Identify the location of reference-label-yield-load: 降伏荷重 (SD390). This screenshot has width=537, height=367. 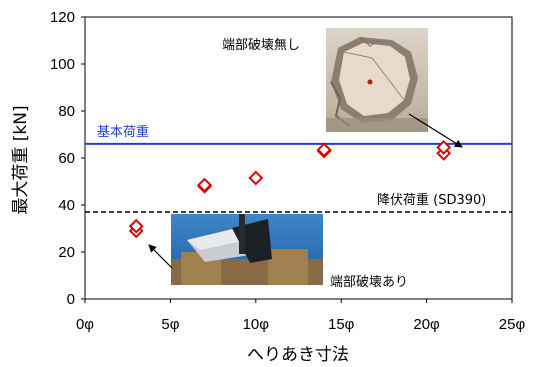
(431, 200).